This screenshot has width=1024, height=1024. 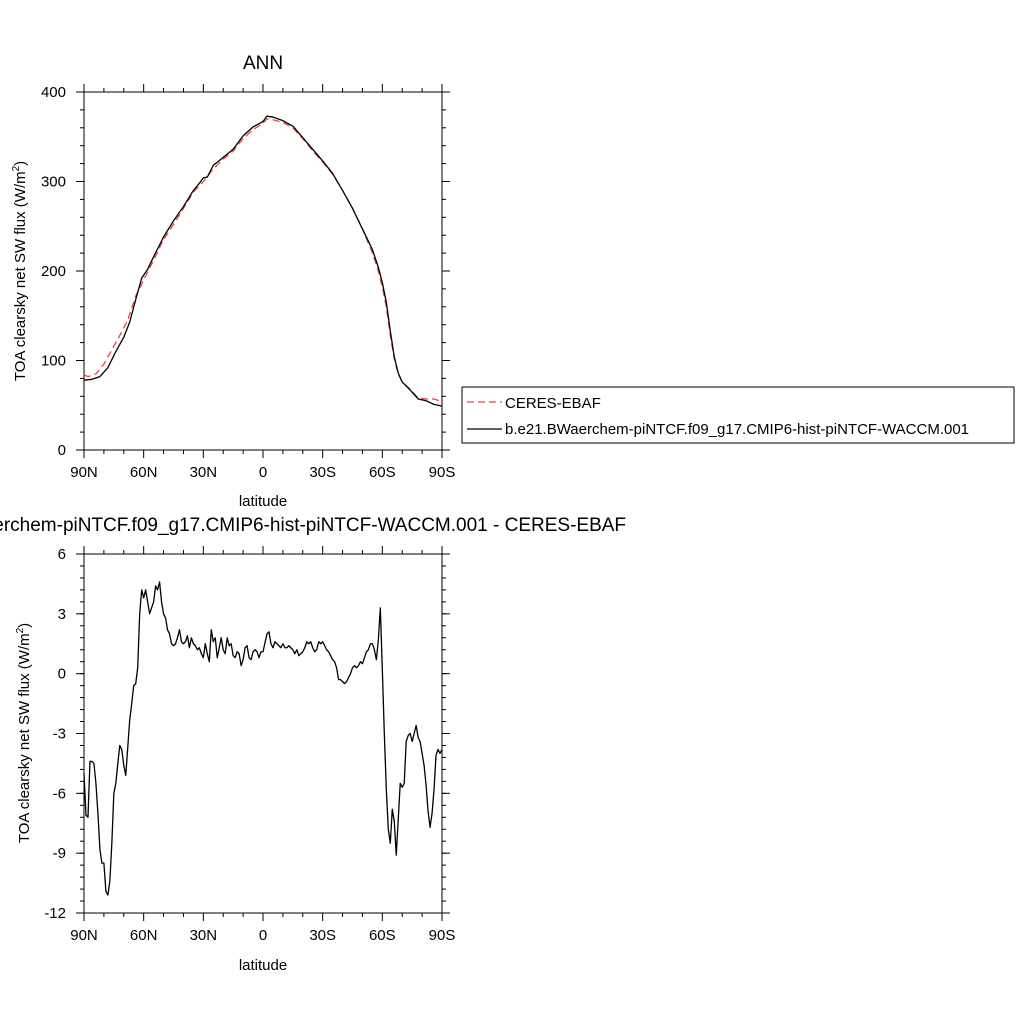 I want to click on bottom-x-tick-label: 30N, so click(x=204, y=935).